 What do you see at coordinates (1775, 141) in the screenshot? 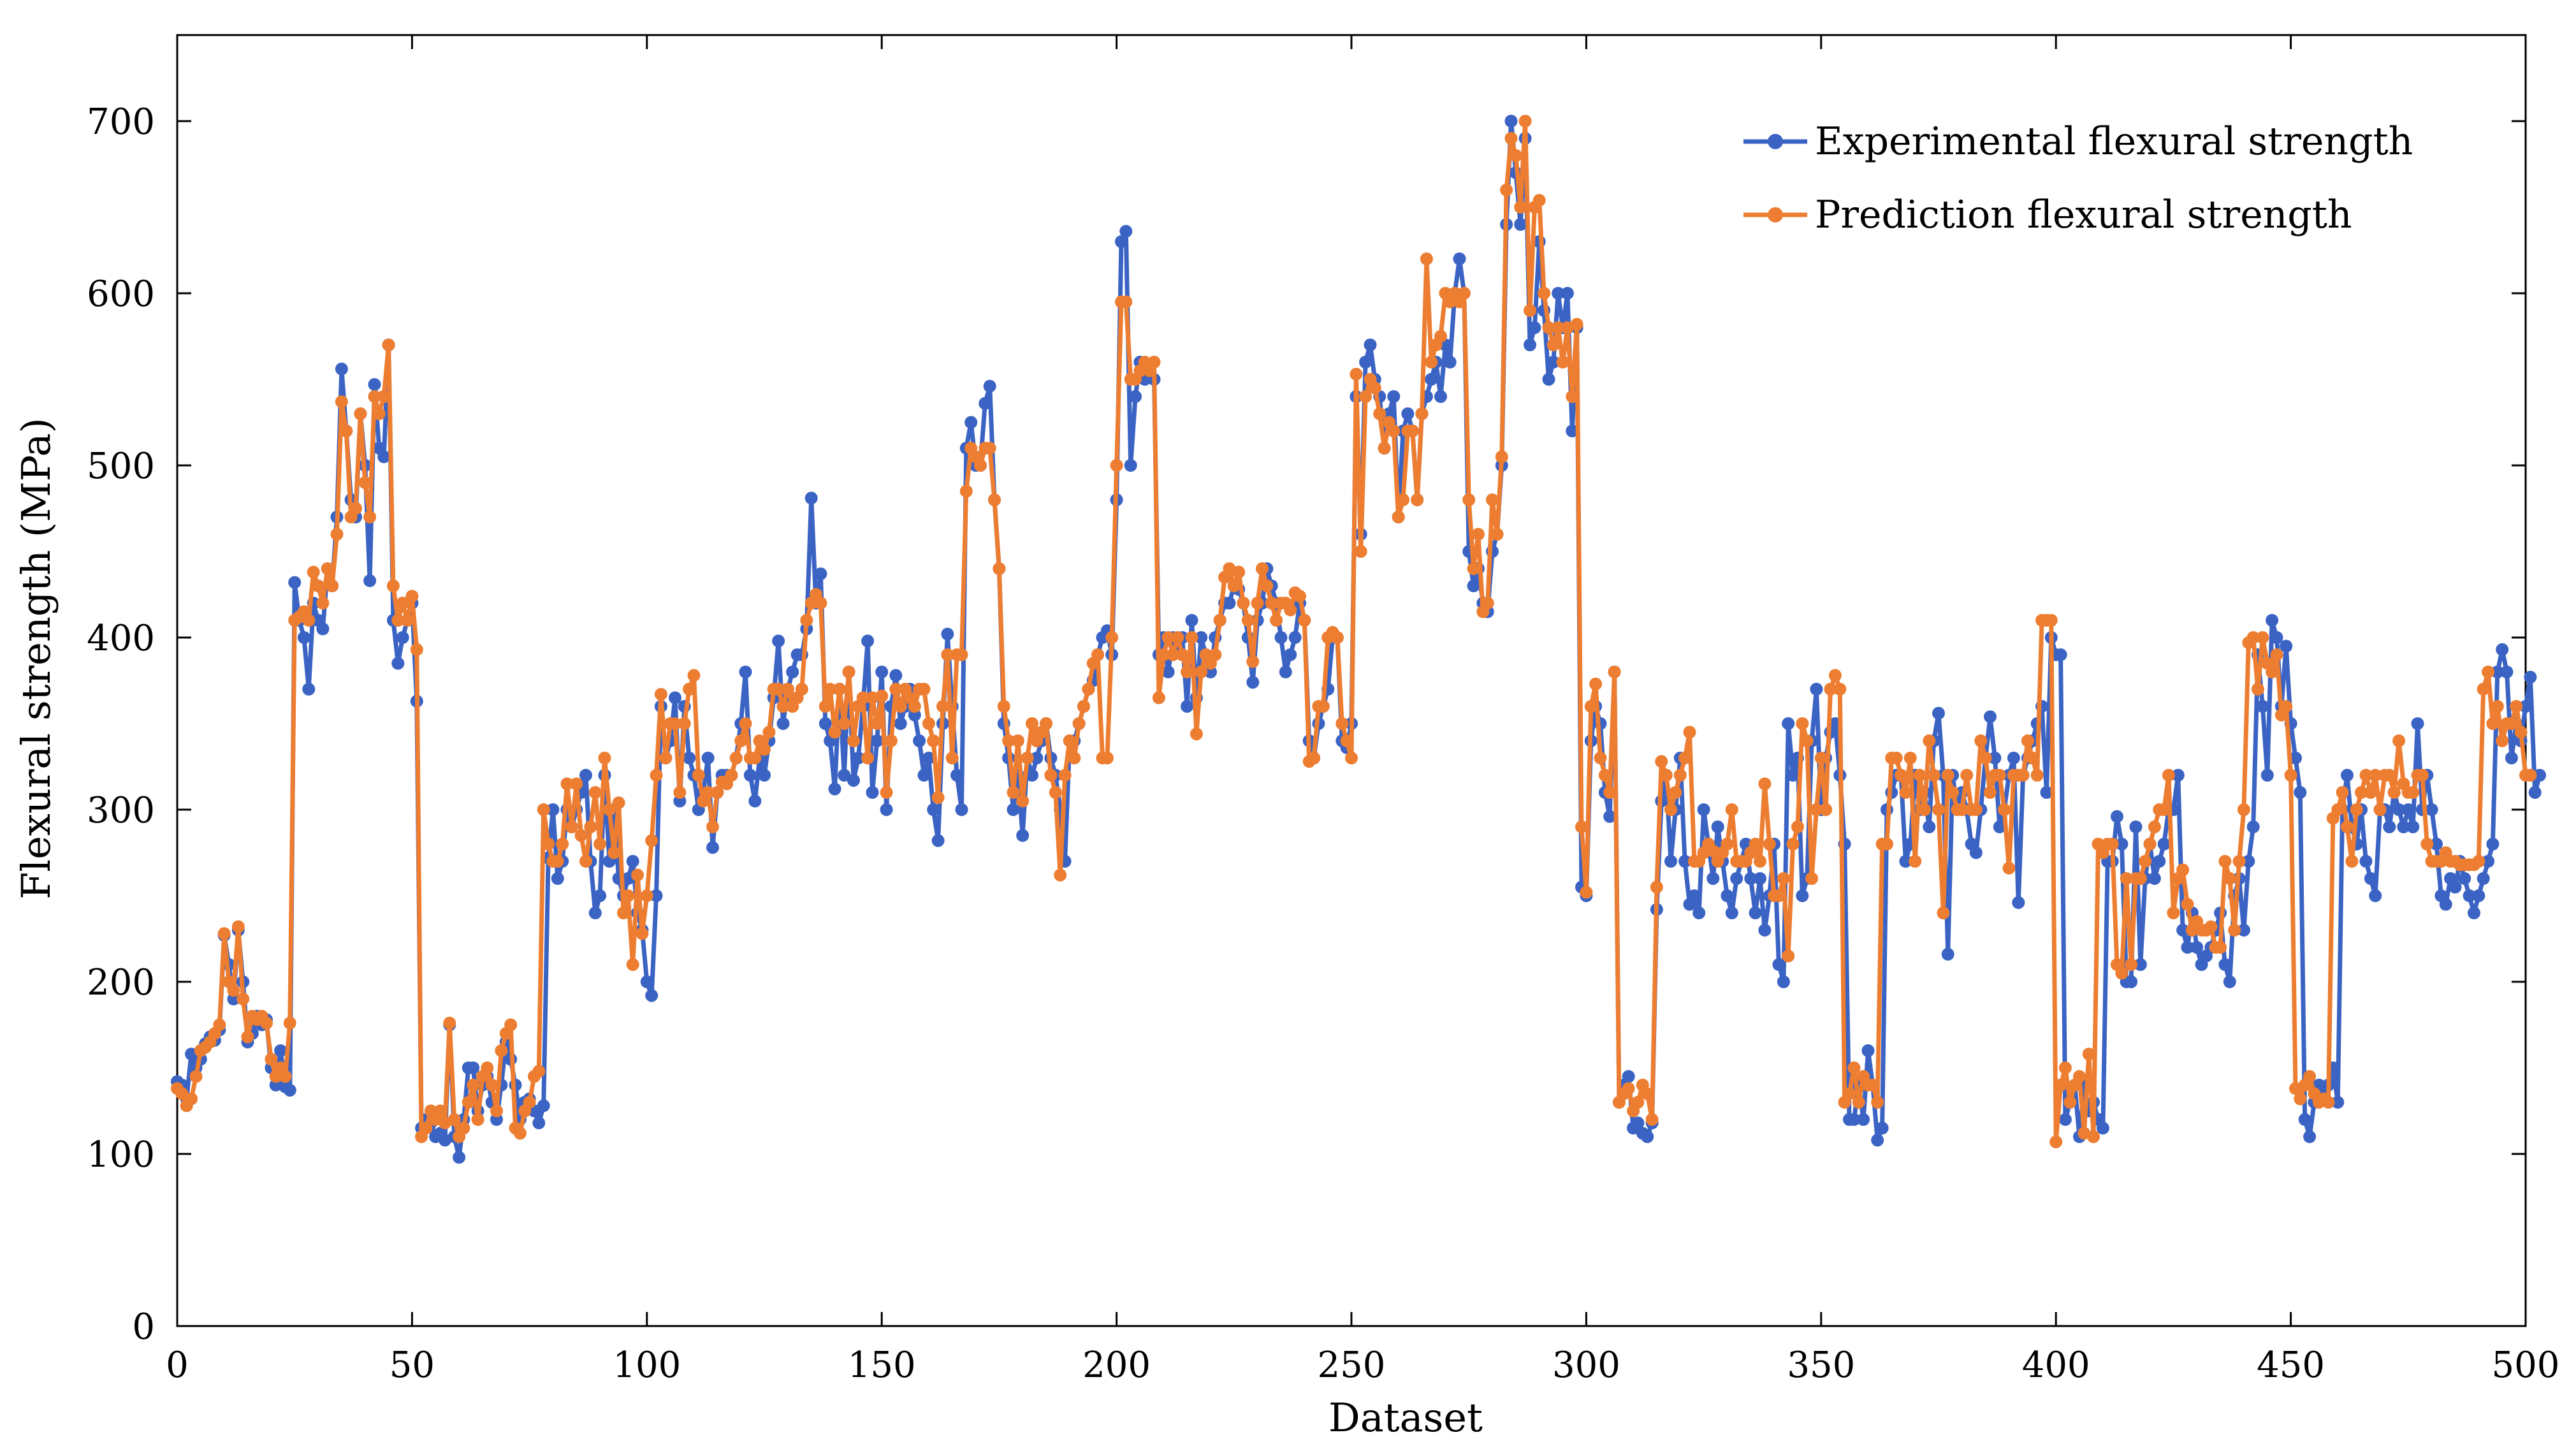
I see `legend-marker-experimental` at bounding box center [1775, 141].